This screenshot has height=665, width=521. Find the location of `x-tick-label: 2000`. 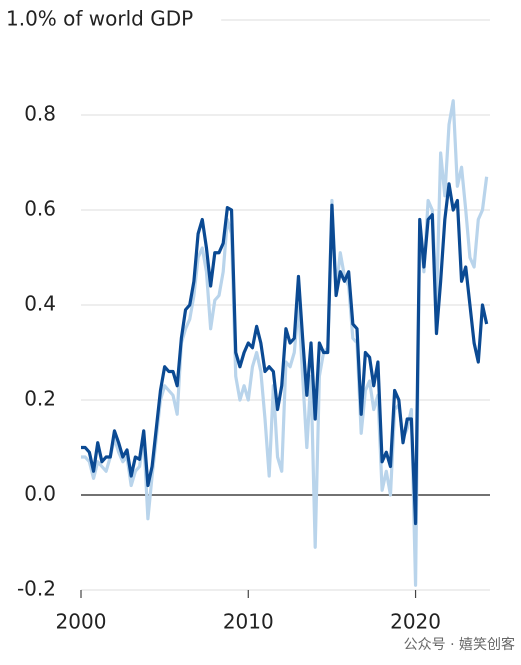

x-tick-label: 2000 is located at coordinates (81, 622).